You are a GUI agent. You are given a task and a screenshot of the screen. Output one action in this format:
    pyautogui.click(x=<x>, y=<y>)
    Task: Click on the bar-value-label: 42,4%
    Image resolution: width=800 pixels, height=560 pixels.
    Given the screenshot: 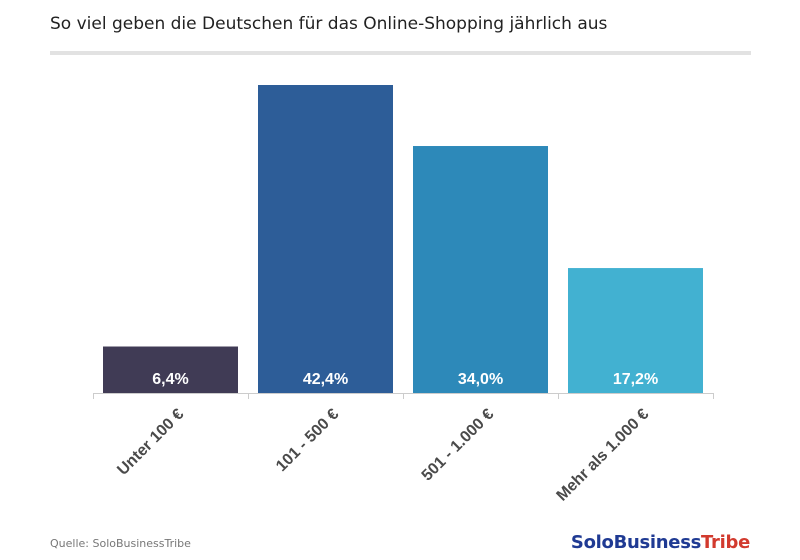 What is the action you would take?
    pyautogui.click(x=325, y=379)
    